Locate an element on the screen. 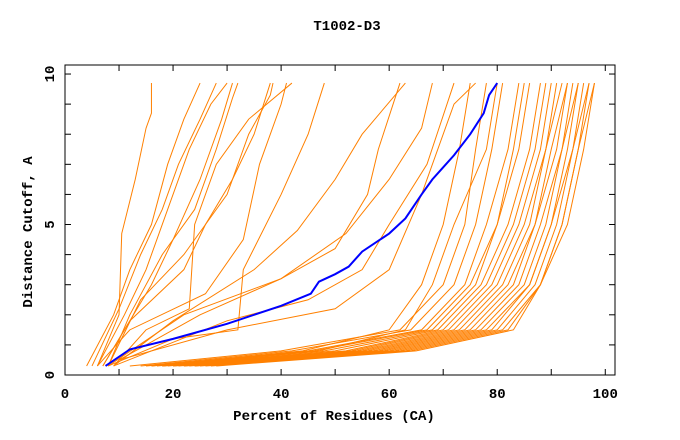  x-tick-label: 100 is located at coordinates (605, 395).